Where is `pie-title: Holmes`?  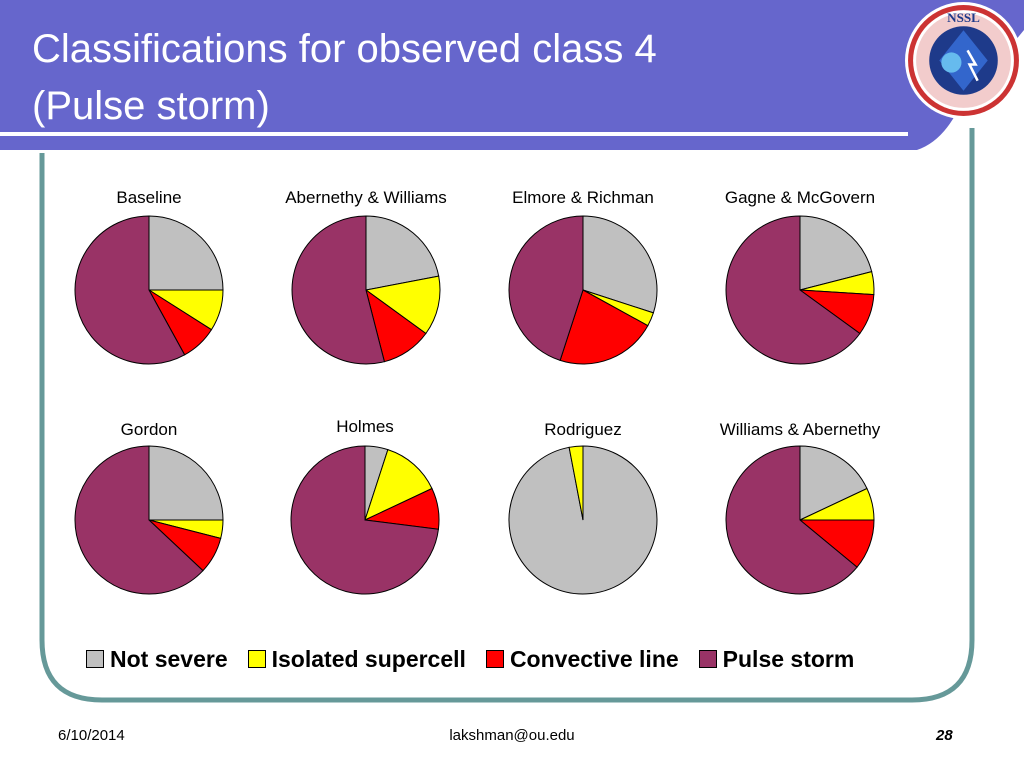 pie-title: Holmes is located at coordinates (365, 426).